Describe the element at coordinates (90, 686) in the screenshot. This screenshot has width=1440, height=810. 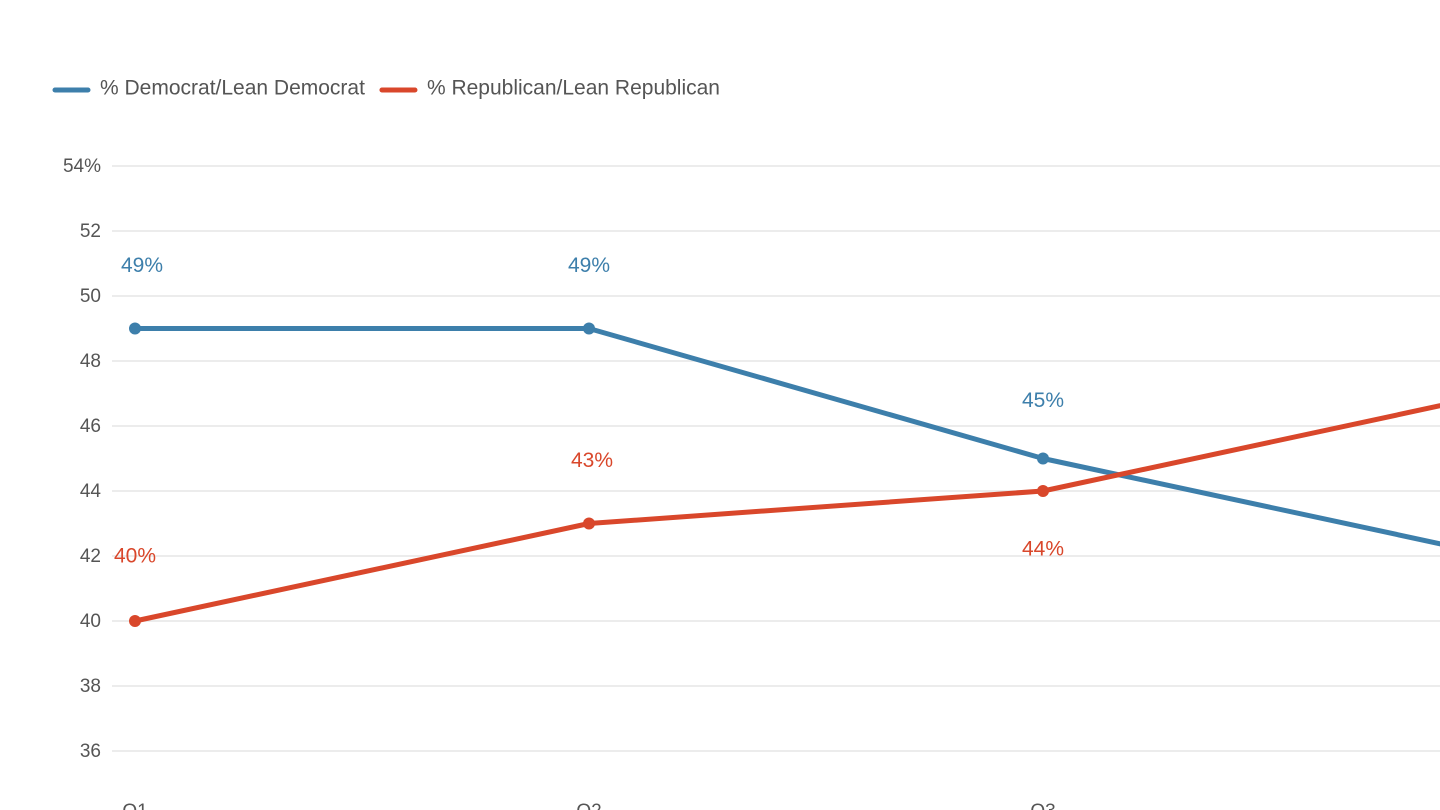
I see `y-tick-label: 38` at that location.